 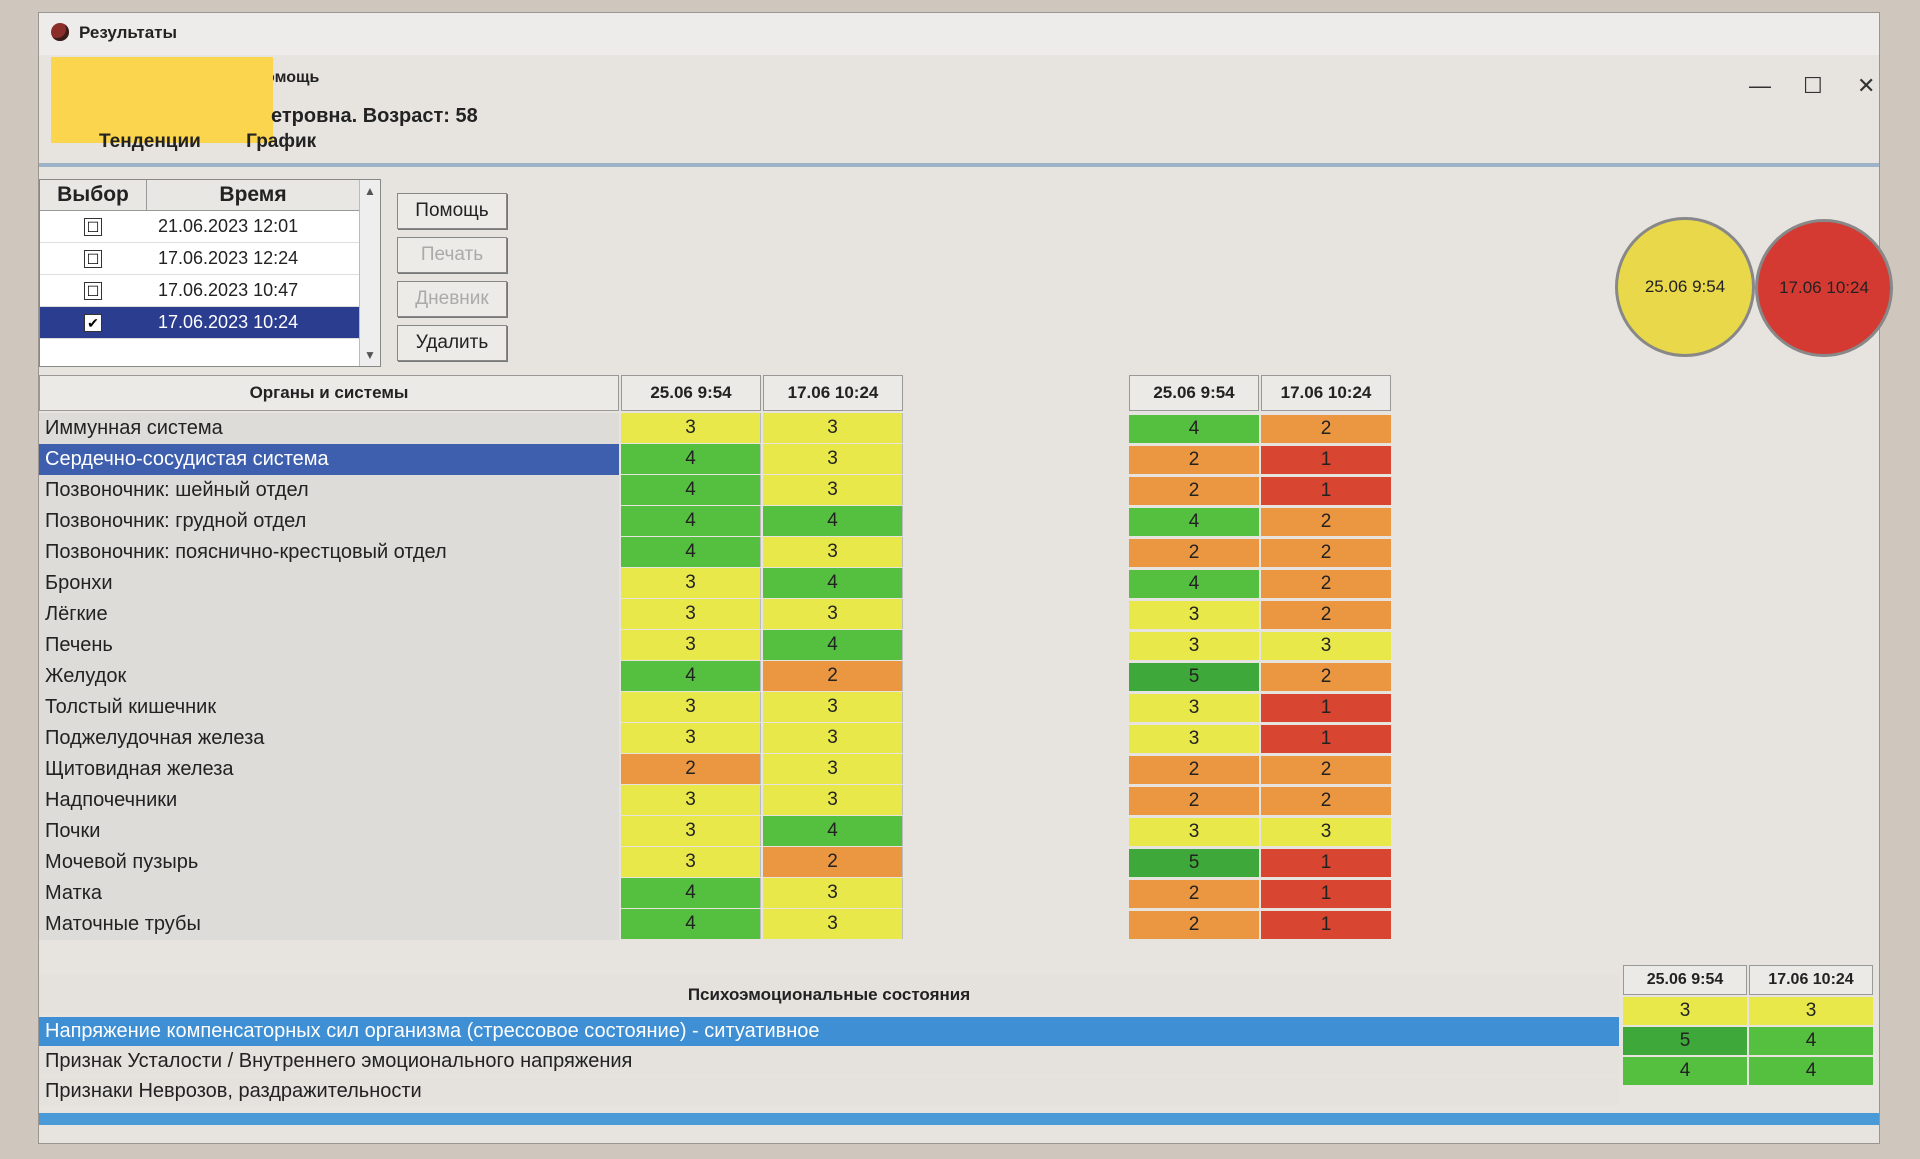 I want to click on sessions-scrollbar: ▲ ▼, so click(x=369, y=273).